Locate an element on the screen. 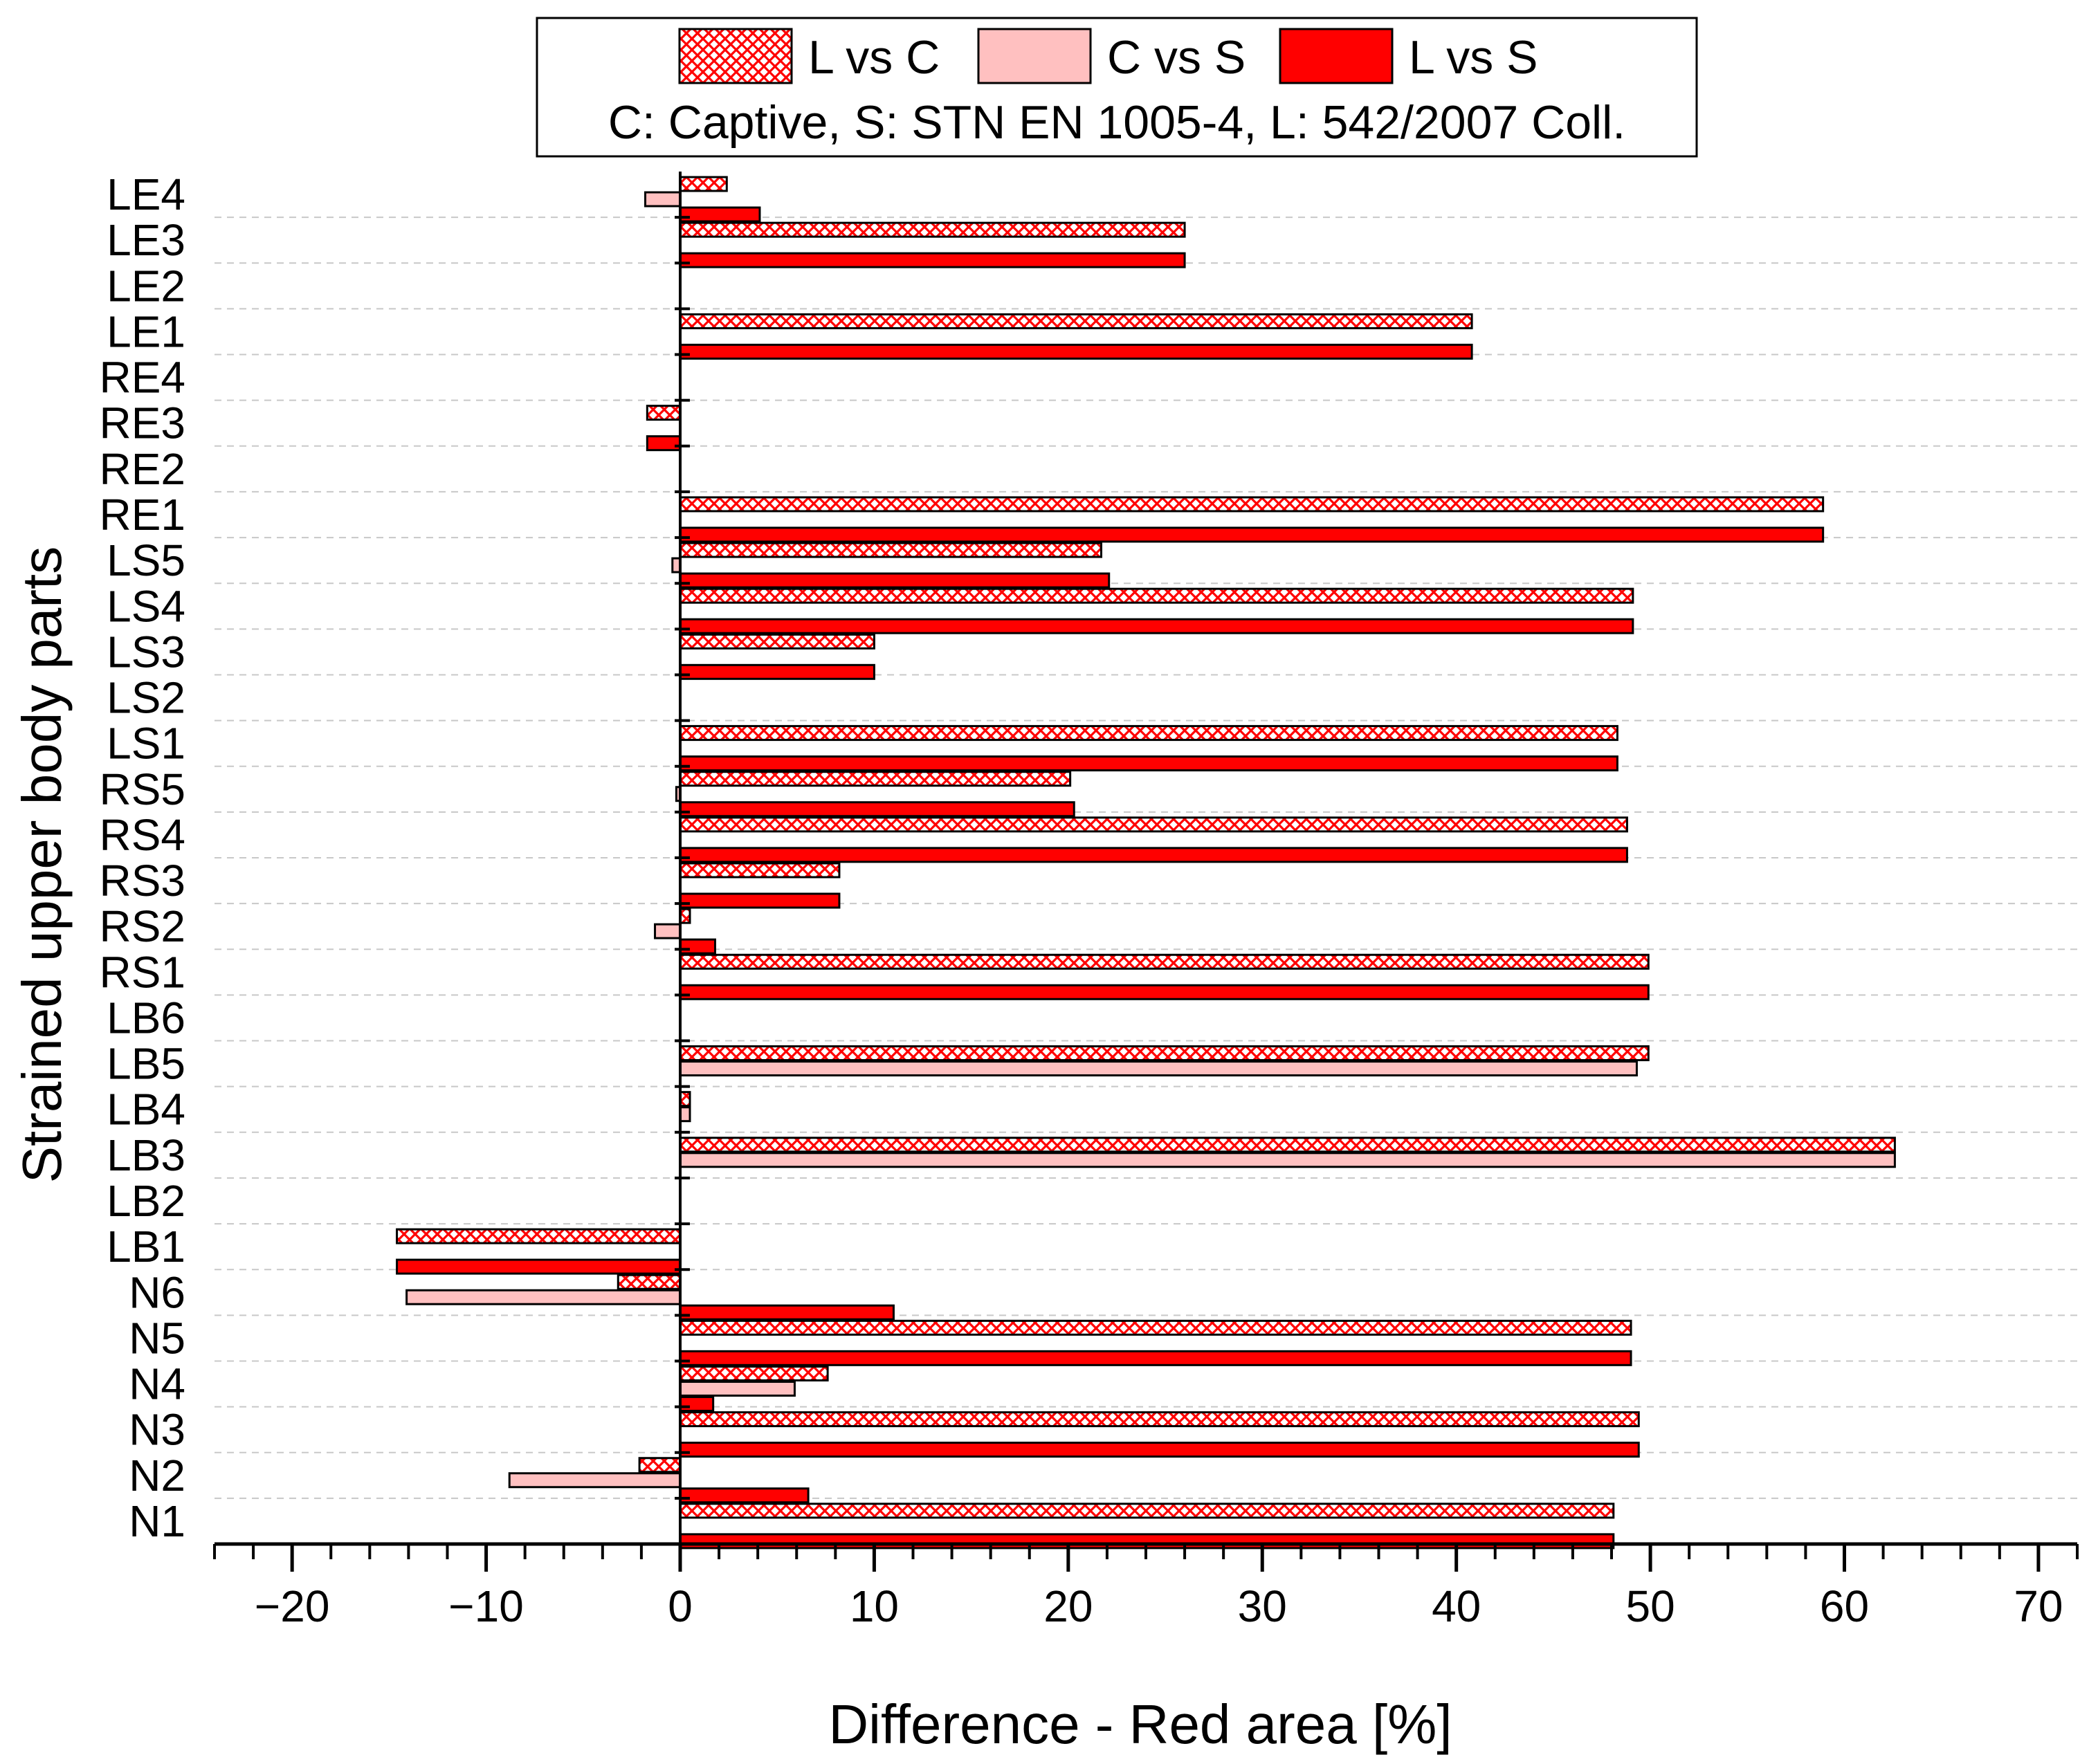  y-tick-label: RE1 is located at coordinates (143, 515).